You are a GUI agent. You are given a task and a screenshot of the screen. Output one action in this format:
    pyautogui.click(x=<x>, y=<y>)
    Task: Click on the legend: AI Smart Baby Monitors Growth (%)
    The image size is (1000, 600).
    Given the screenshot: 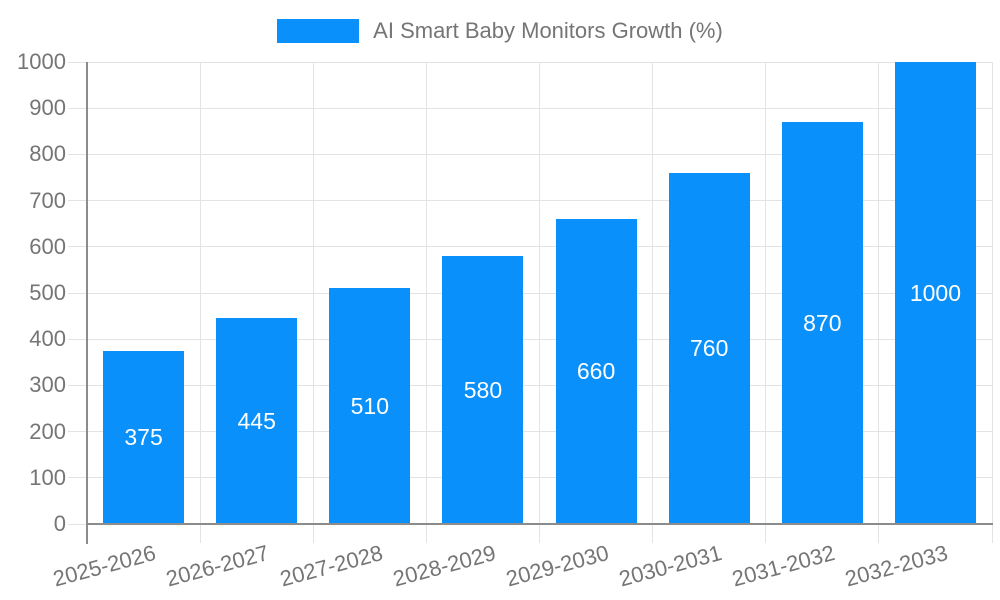 What is the action you would take?
    pyautogui.click(x=500, y=31)
    